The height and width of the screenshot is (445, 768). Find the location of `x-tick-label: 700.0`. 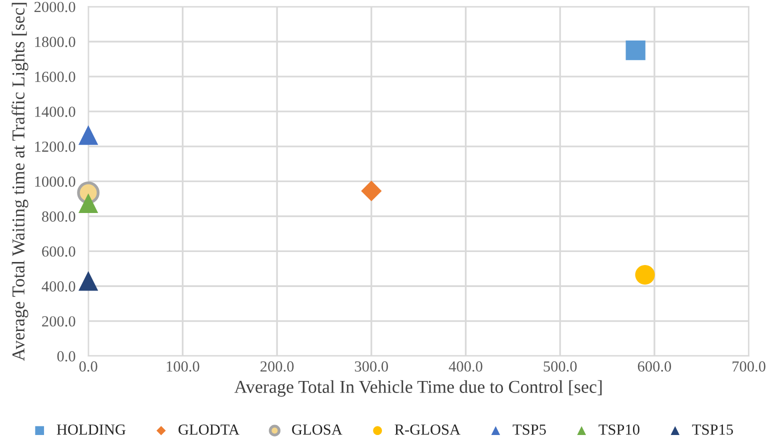

x-tick-label: 700.0 is located at coordinates (749, 366).